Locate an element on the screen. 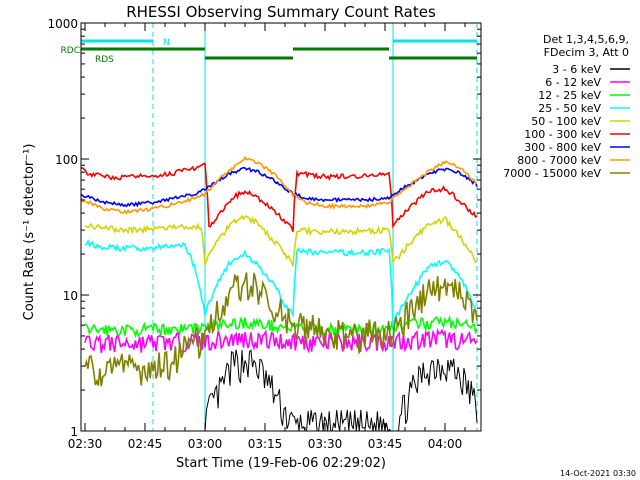  footer-timestamp: 14-Oct-2021 03:30 is located at coordinates (598, 473).